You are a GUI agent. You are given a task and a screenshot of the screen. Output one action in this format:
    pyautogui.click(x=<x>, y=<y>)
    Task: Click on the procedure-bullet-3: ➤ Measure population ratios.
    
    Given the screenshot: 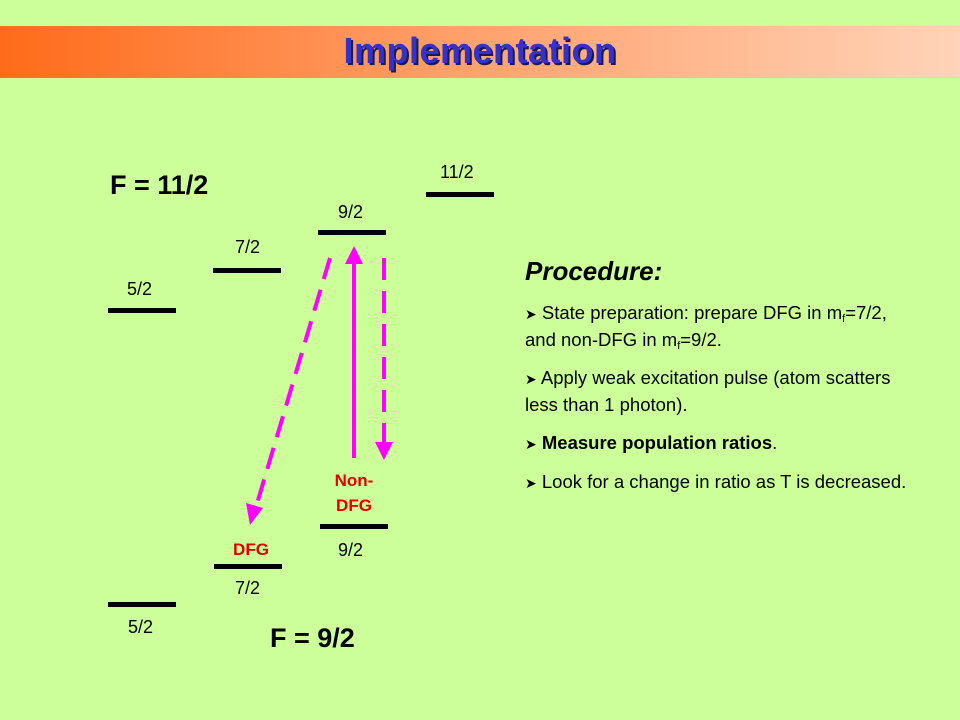 What is the action you would take?
    pyautogui.click(x=722, y=443)
    